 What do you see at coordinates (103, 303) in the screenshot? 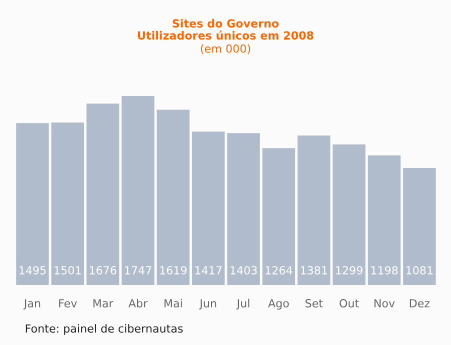
I see `x-tick-label: Mar` at bounding box center [103, 303].